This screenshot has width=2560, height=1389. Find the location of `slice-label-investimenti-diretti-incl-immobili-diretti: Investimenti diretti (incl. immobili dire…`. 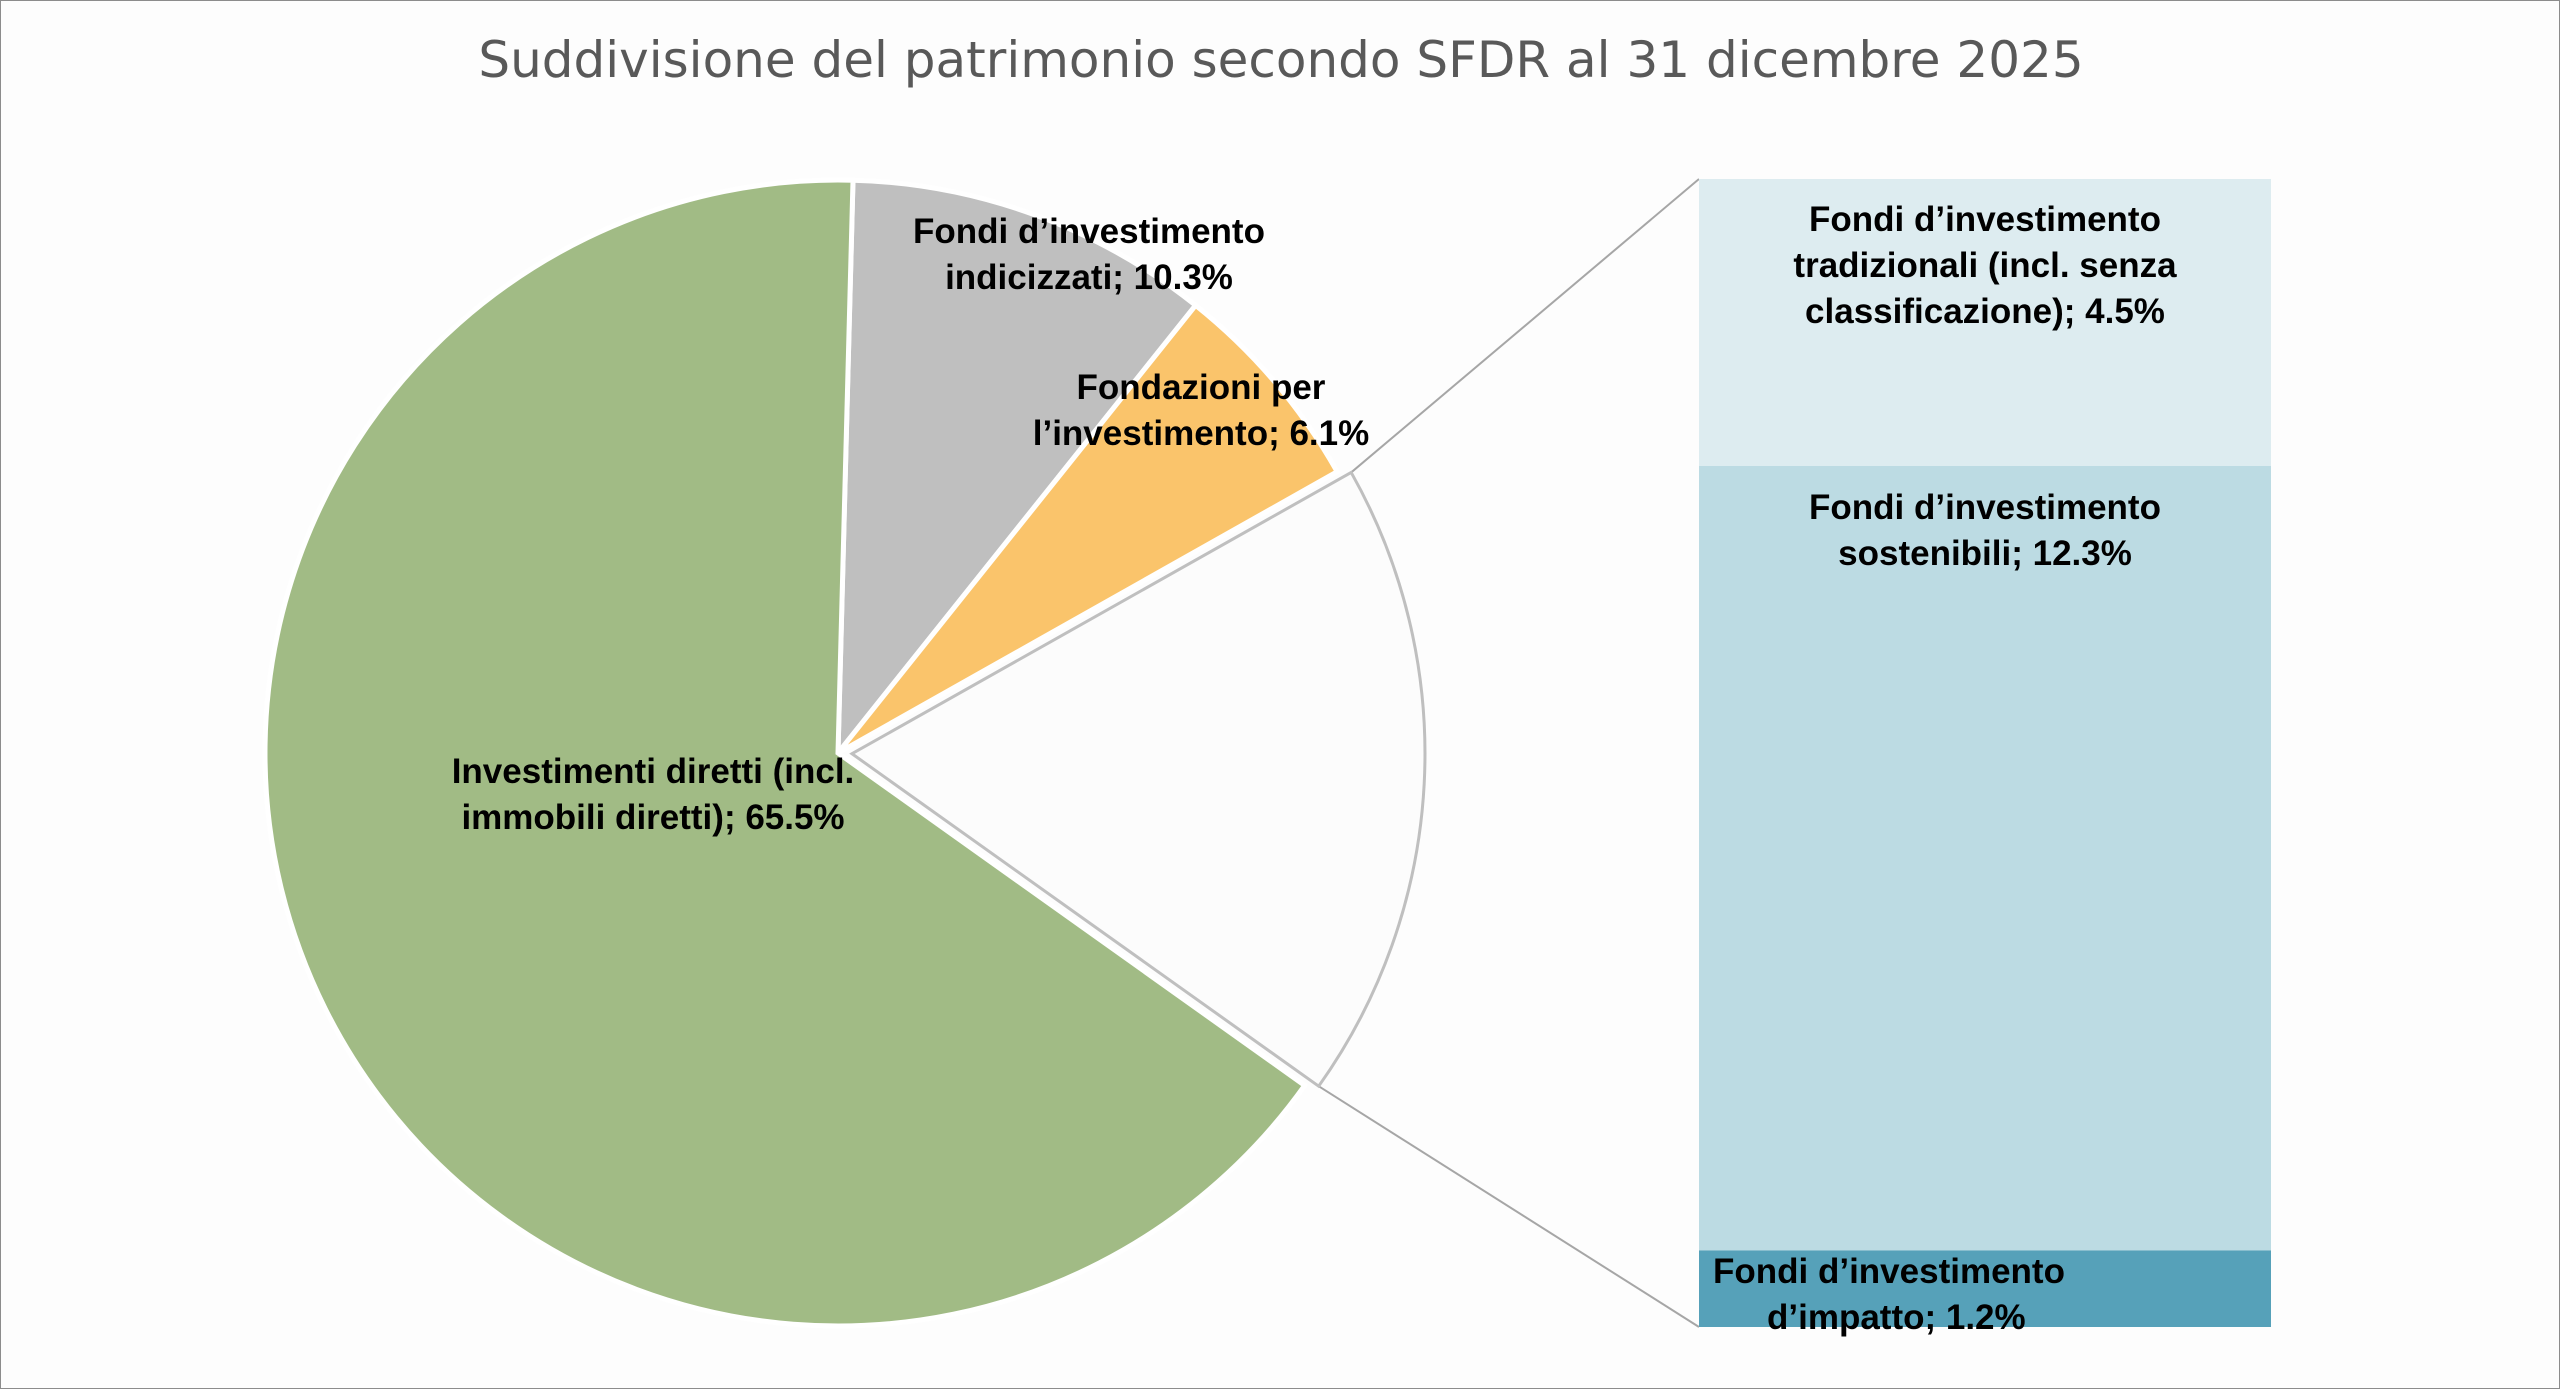

slice-label-investimenti-diretti-incl-immobili-diretti: Investimenti diretti (incl. immobili dire… is located at coordinates (653, 794).